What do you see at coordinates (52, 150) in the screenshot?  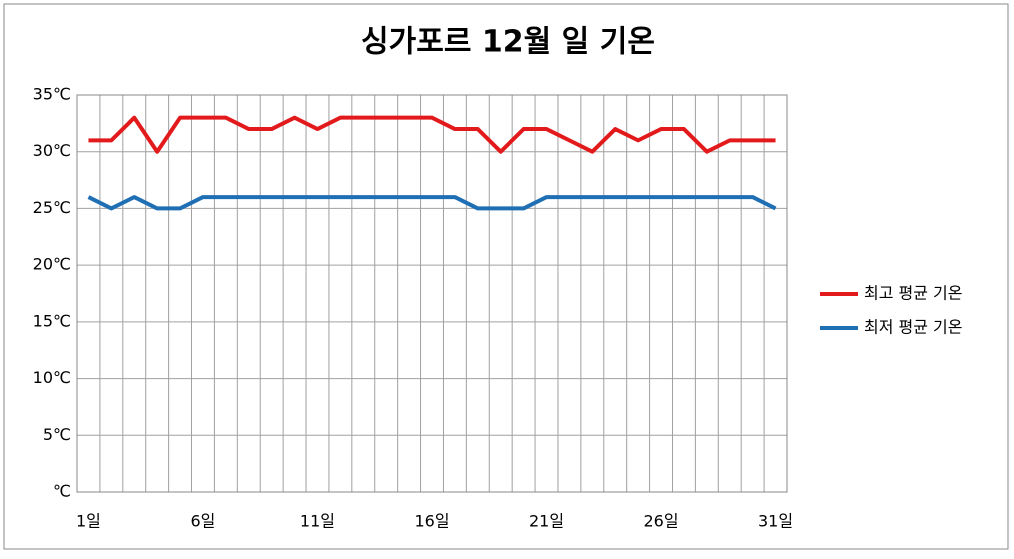 I see `y-tick-label: 30℃` at bounding box center [52, 150].